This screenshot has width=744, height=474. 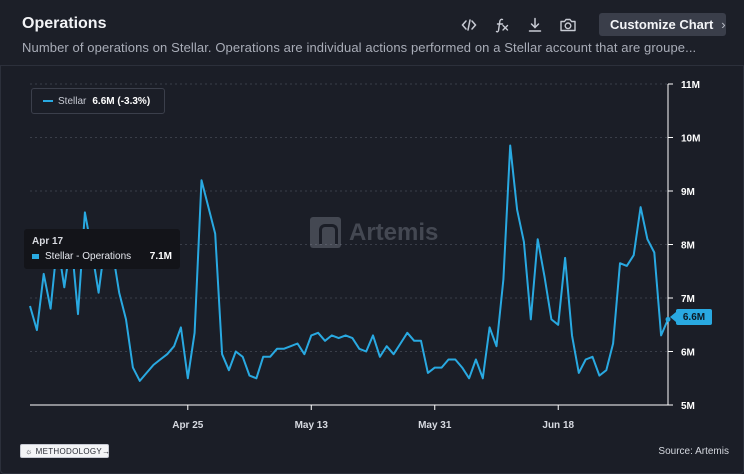 I want to click on legend-swatch, so click(x=48, y=101).